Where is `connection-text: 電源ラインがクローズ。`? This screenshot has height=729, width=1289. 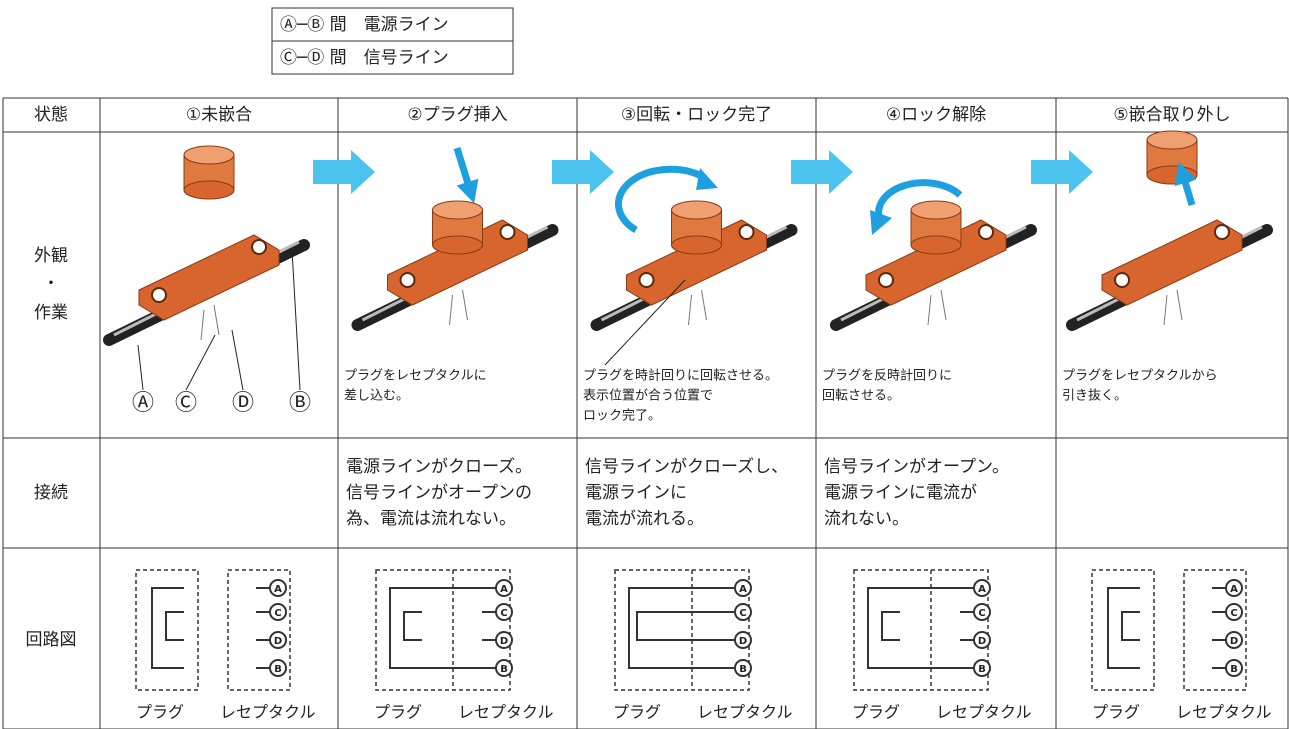
connection-text: 電源ラインがクローズ。 is located at coordinates (439, 467).